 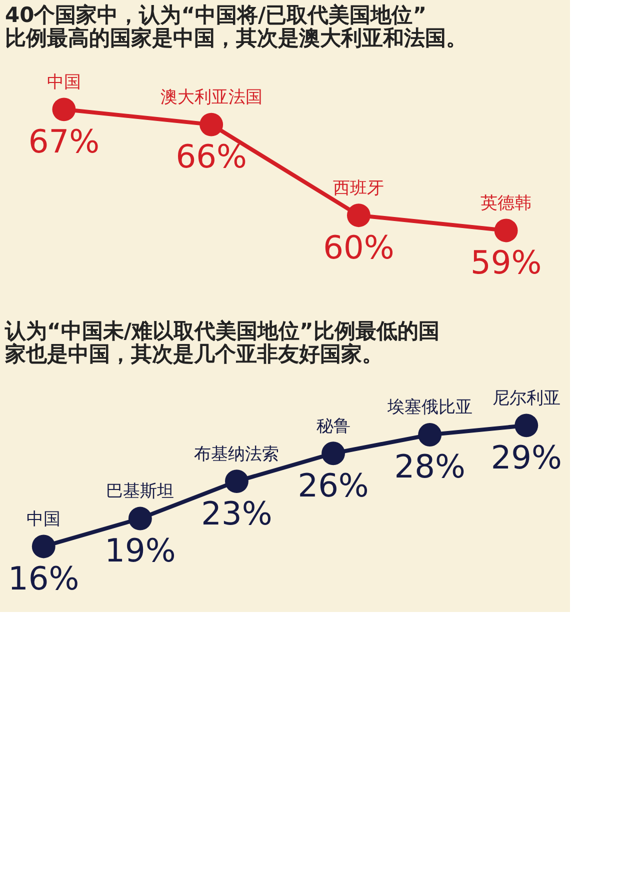 I want to click on data-label: 28%, so click(x=430, y=467).